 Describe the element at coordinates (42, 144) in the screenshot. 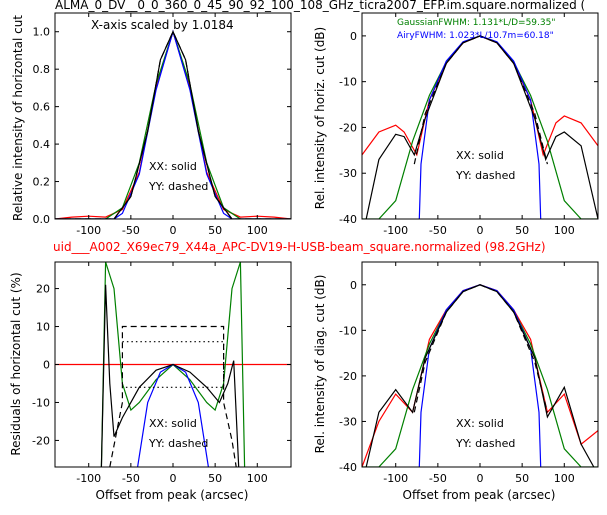

I see `ytick-label: 0.4` at that location.